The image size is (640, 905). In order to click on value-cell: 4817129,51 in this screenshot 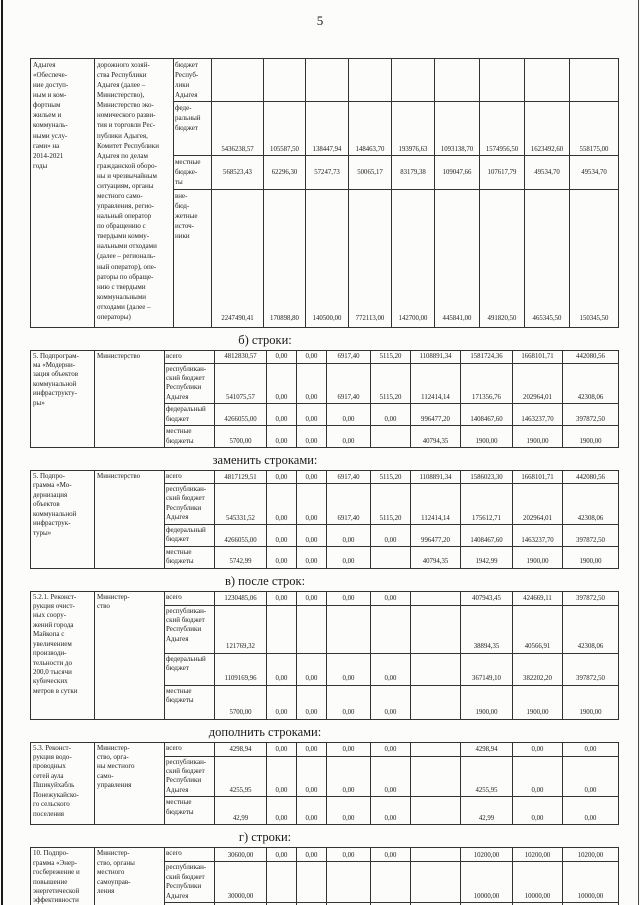, I will do `click(240, 477)`.